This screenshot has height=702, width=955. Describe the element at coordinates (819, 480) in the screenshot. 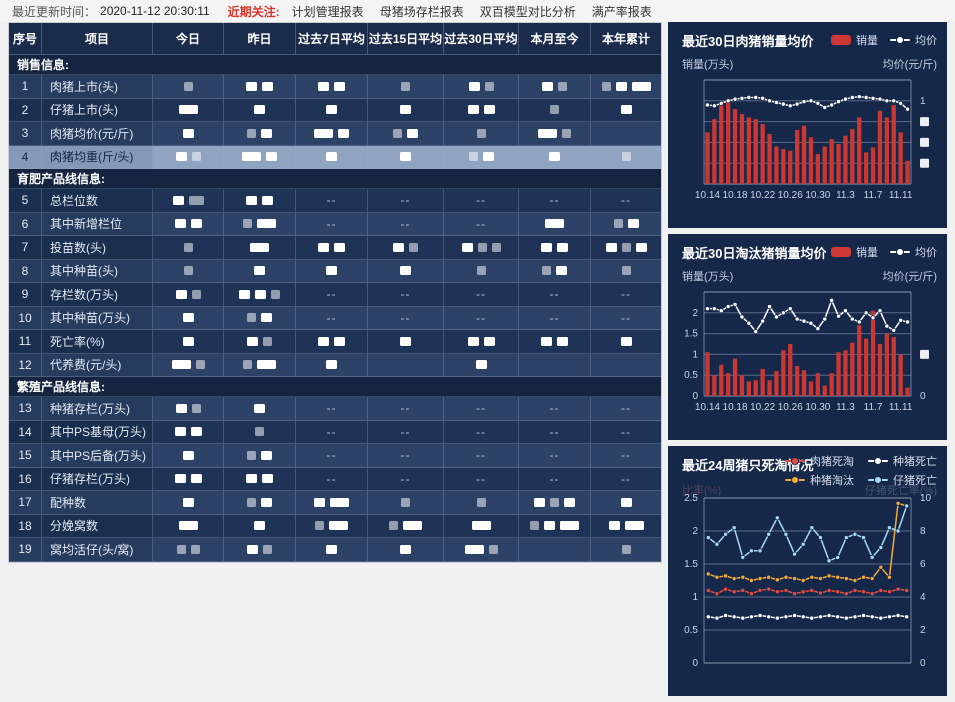

I see `legend-item: 种猪淘汰` at that location.